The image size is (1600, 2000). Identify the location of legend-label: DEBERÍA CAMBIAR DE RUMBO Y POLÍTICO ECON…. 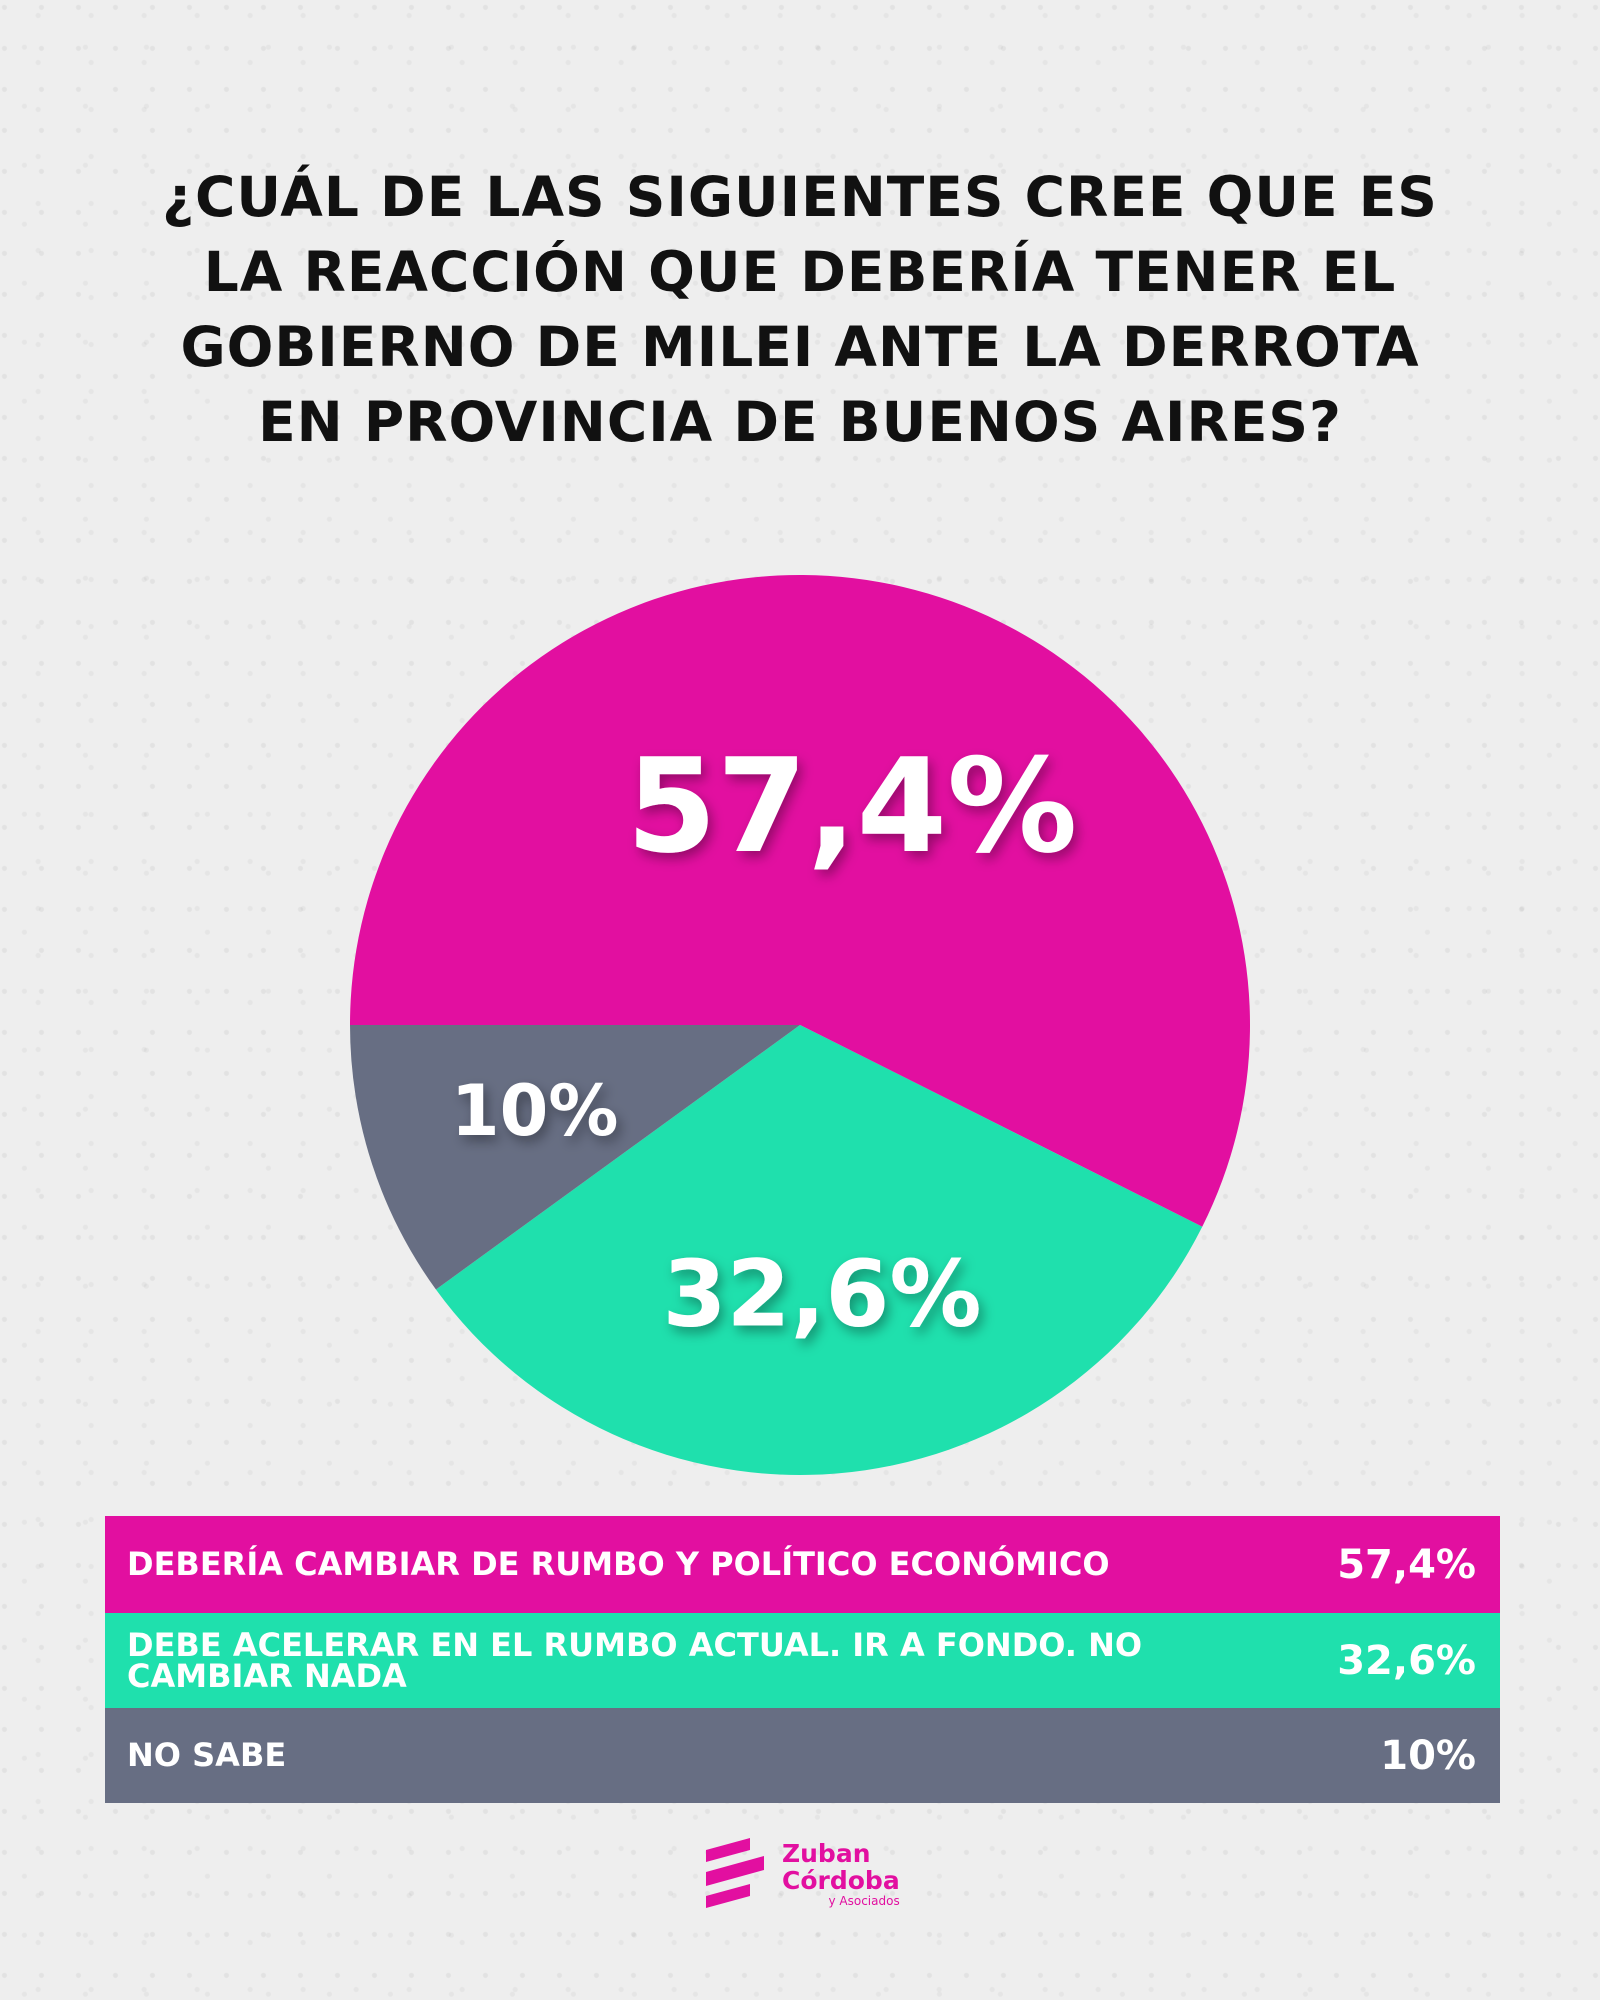
(618, 1564).